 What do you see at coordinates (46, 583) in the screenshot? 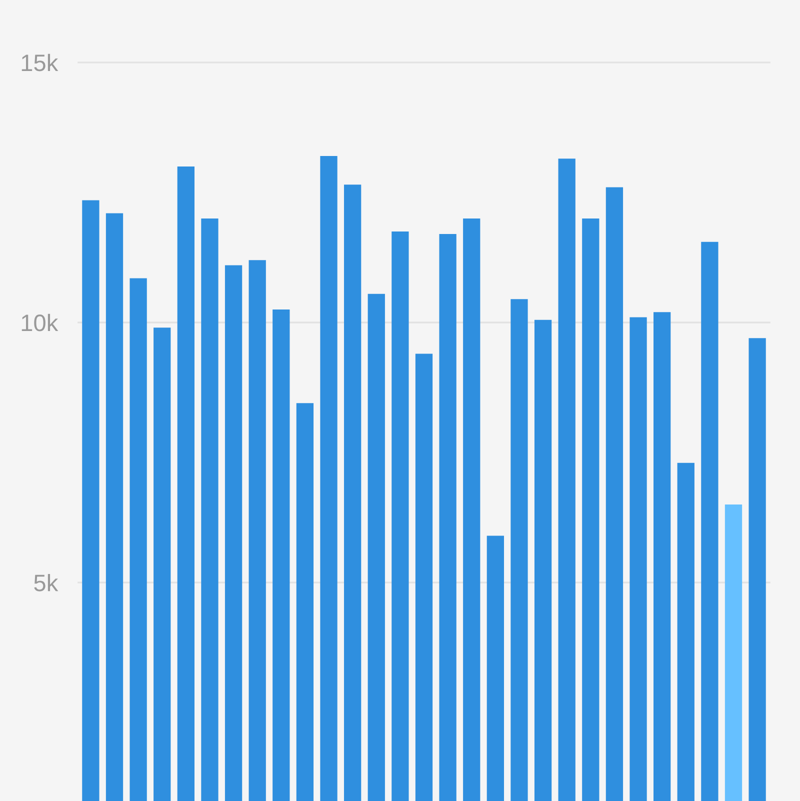
I see `y-tick-label: 5k` at bounding box center [46, 583].